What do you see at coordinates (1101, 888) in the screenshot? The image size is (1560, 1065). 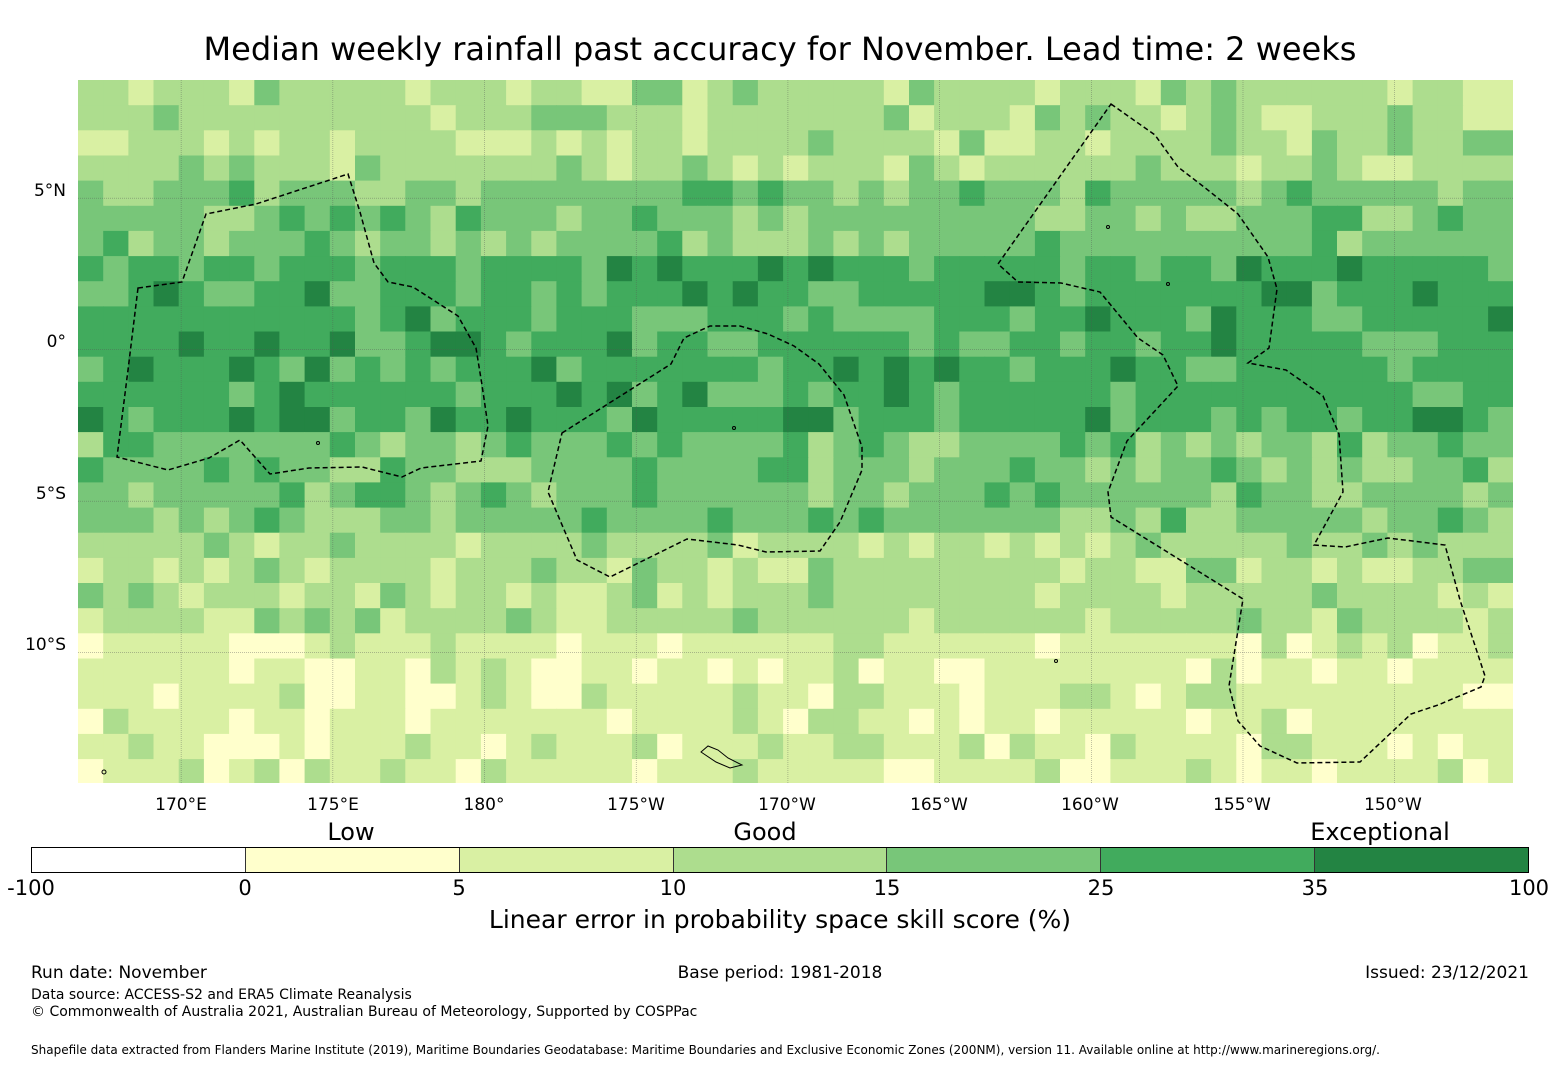 I see `colorbar-tick: 25` at bounding box center [1101, 888].